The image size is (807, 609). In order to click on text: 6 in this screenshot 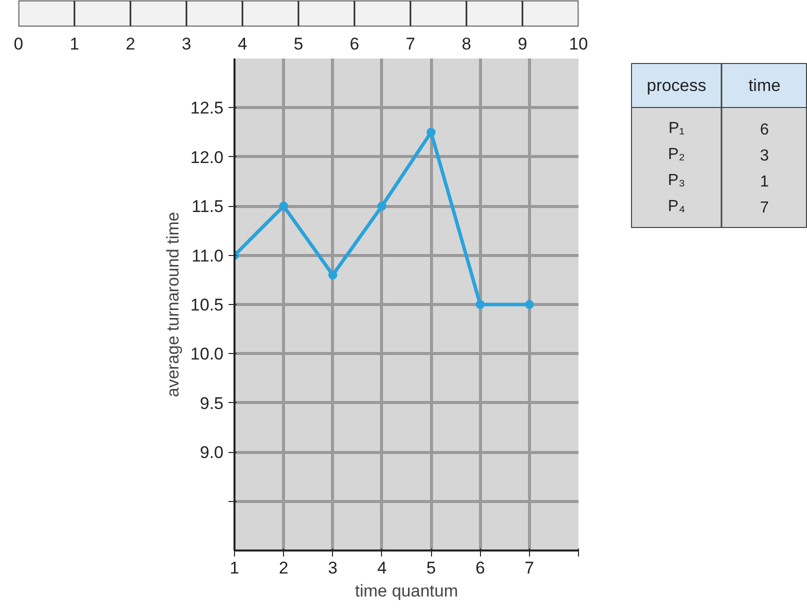, I will do `click(765, 130)`.